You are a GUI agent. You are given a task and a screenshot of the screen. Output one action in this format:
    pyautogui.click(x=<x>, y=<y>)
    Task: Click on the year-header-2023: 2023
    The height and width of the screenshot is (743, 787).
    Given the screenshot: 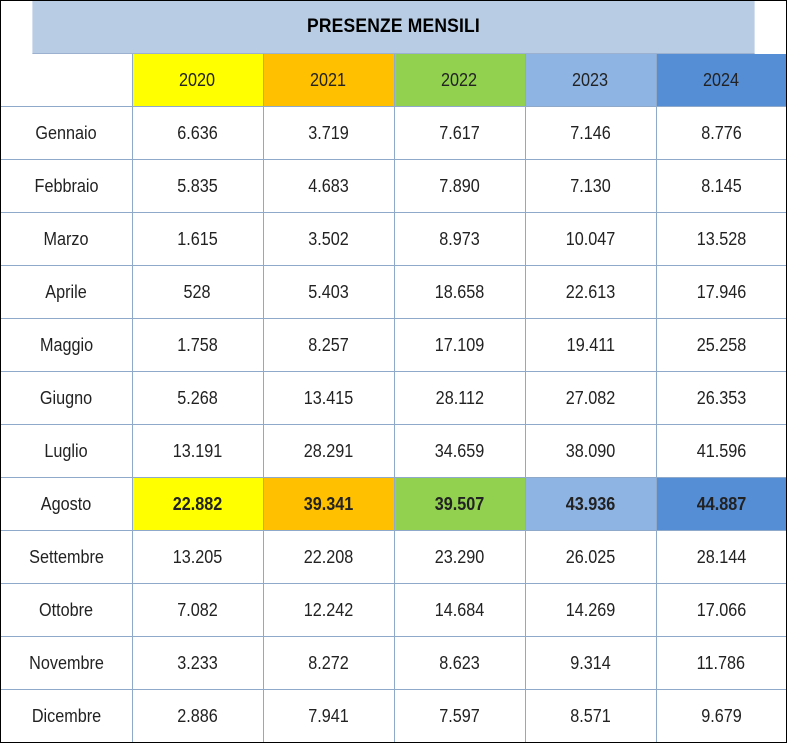 What is the action you would take?
    pyautogui.click(x=590, y=80)
    